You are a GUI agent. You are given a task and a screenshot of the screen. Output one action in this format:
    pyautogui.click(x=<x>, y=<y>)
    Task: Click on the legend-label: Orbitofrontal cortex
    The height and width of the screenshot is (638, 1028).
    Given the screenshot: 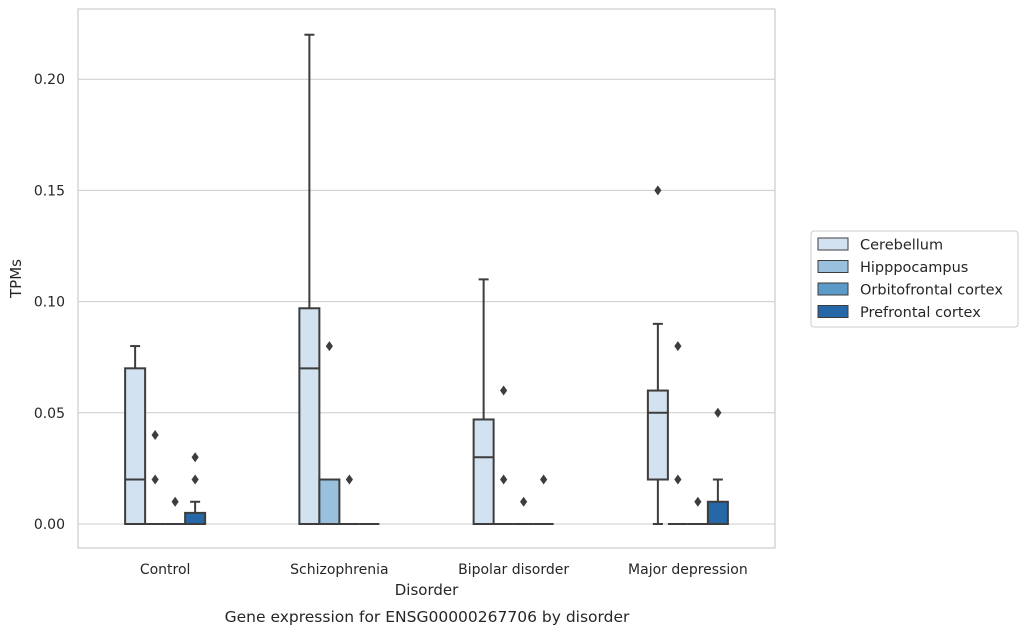 What is the action you would take?
    pyautogui.click(x=931, y=291)
    